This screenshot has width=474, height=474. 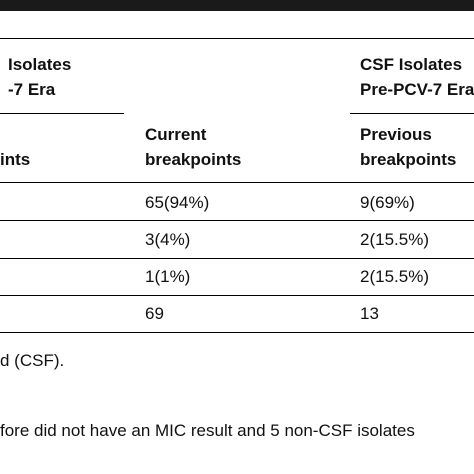 What do you see at coordinates (408, 159) in the screenshot?
I see `subheader-col2-line2: breakpoints` at bounding box center [408, 159].